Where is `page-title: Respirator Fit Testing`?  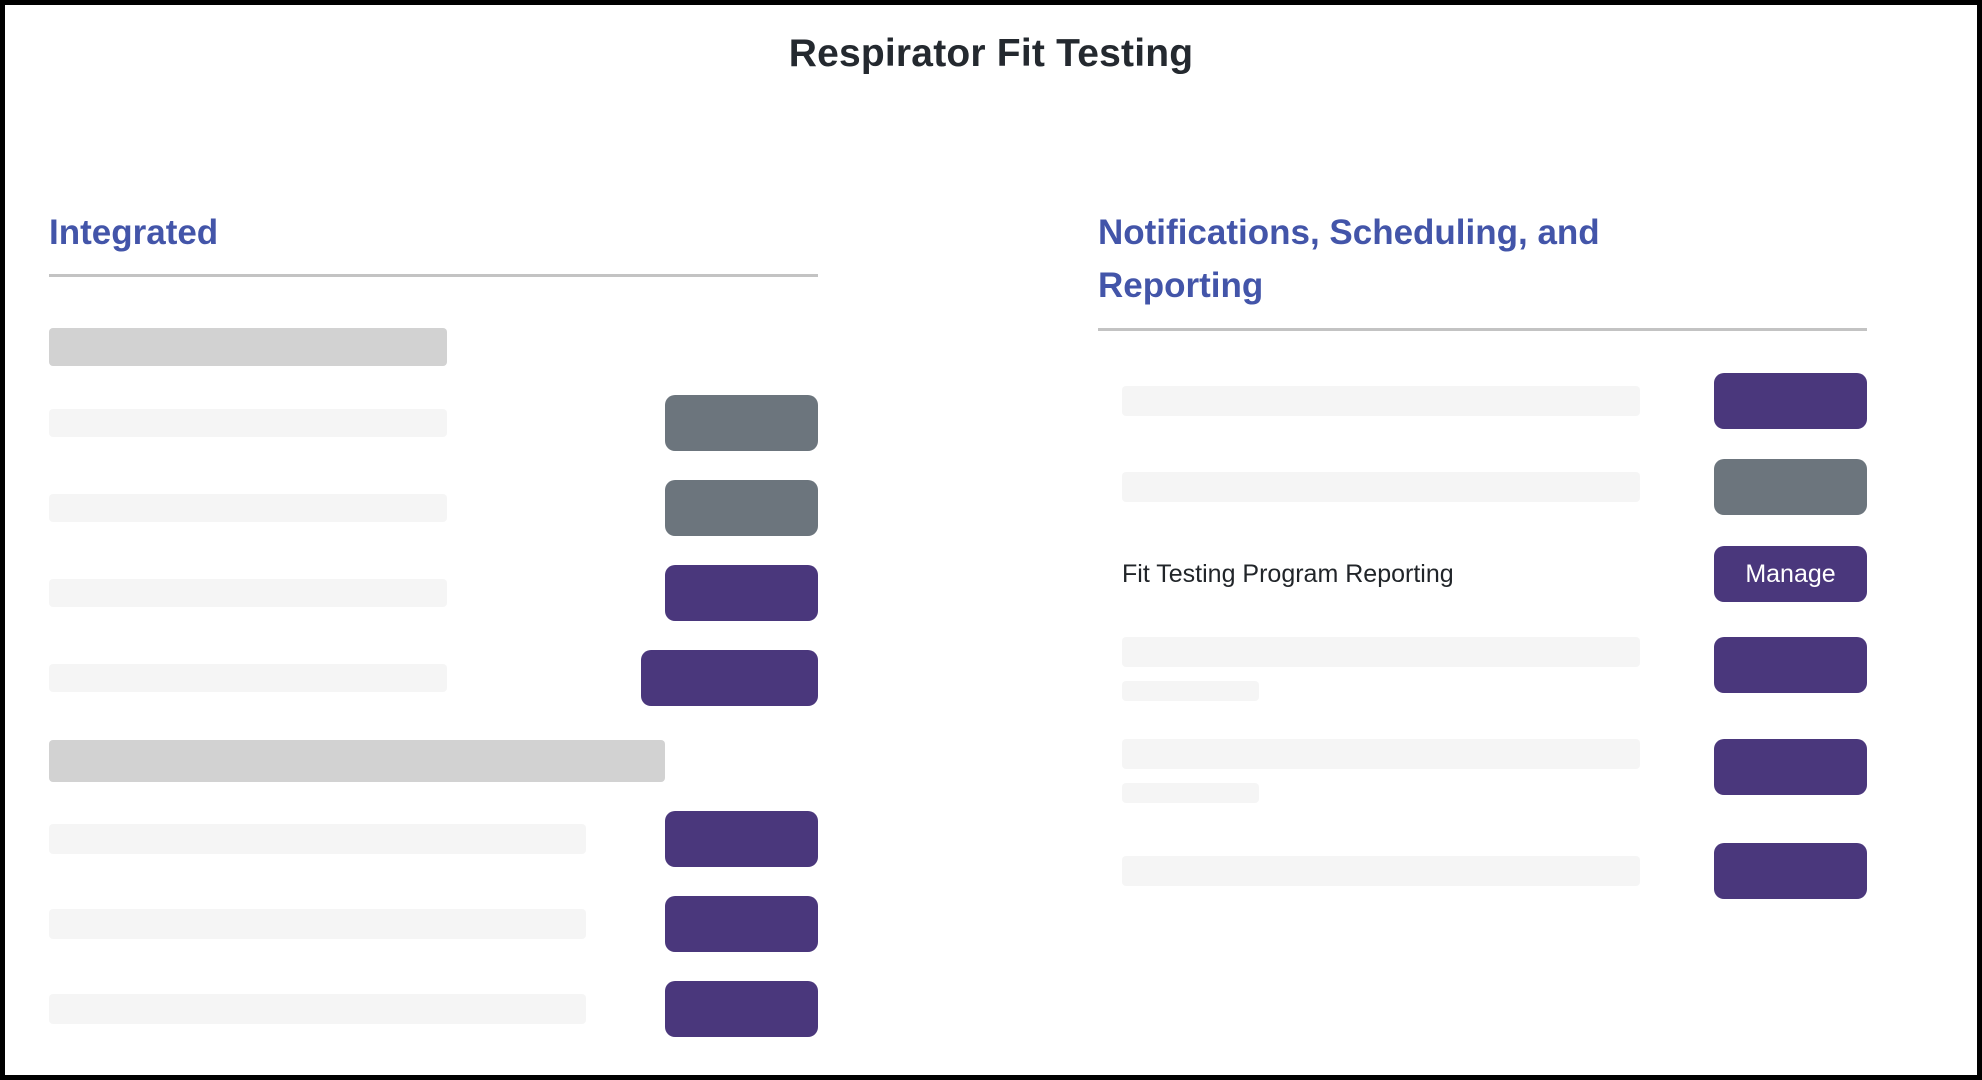
page-title: Respirator Fit Testing is located at coordinates (991, 53).